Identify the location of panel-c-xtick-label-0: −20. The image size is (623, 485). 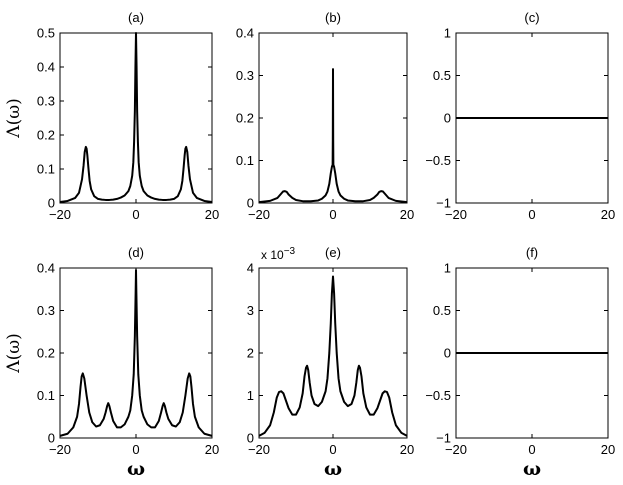
(456, 214).